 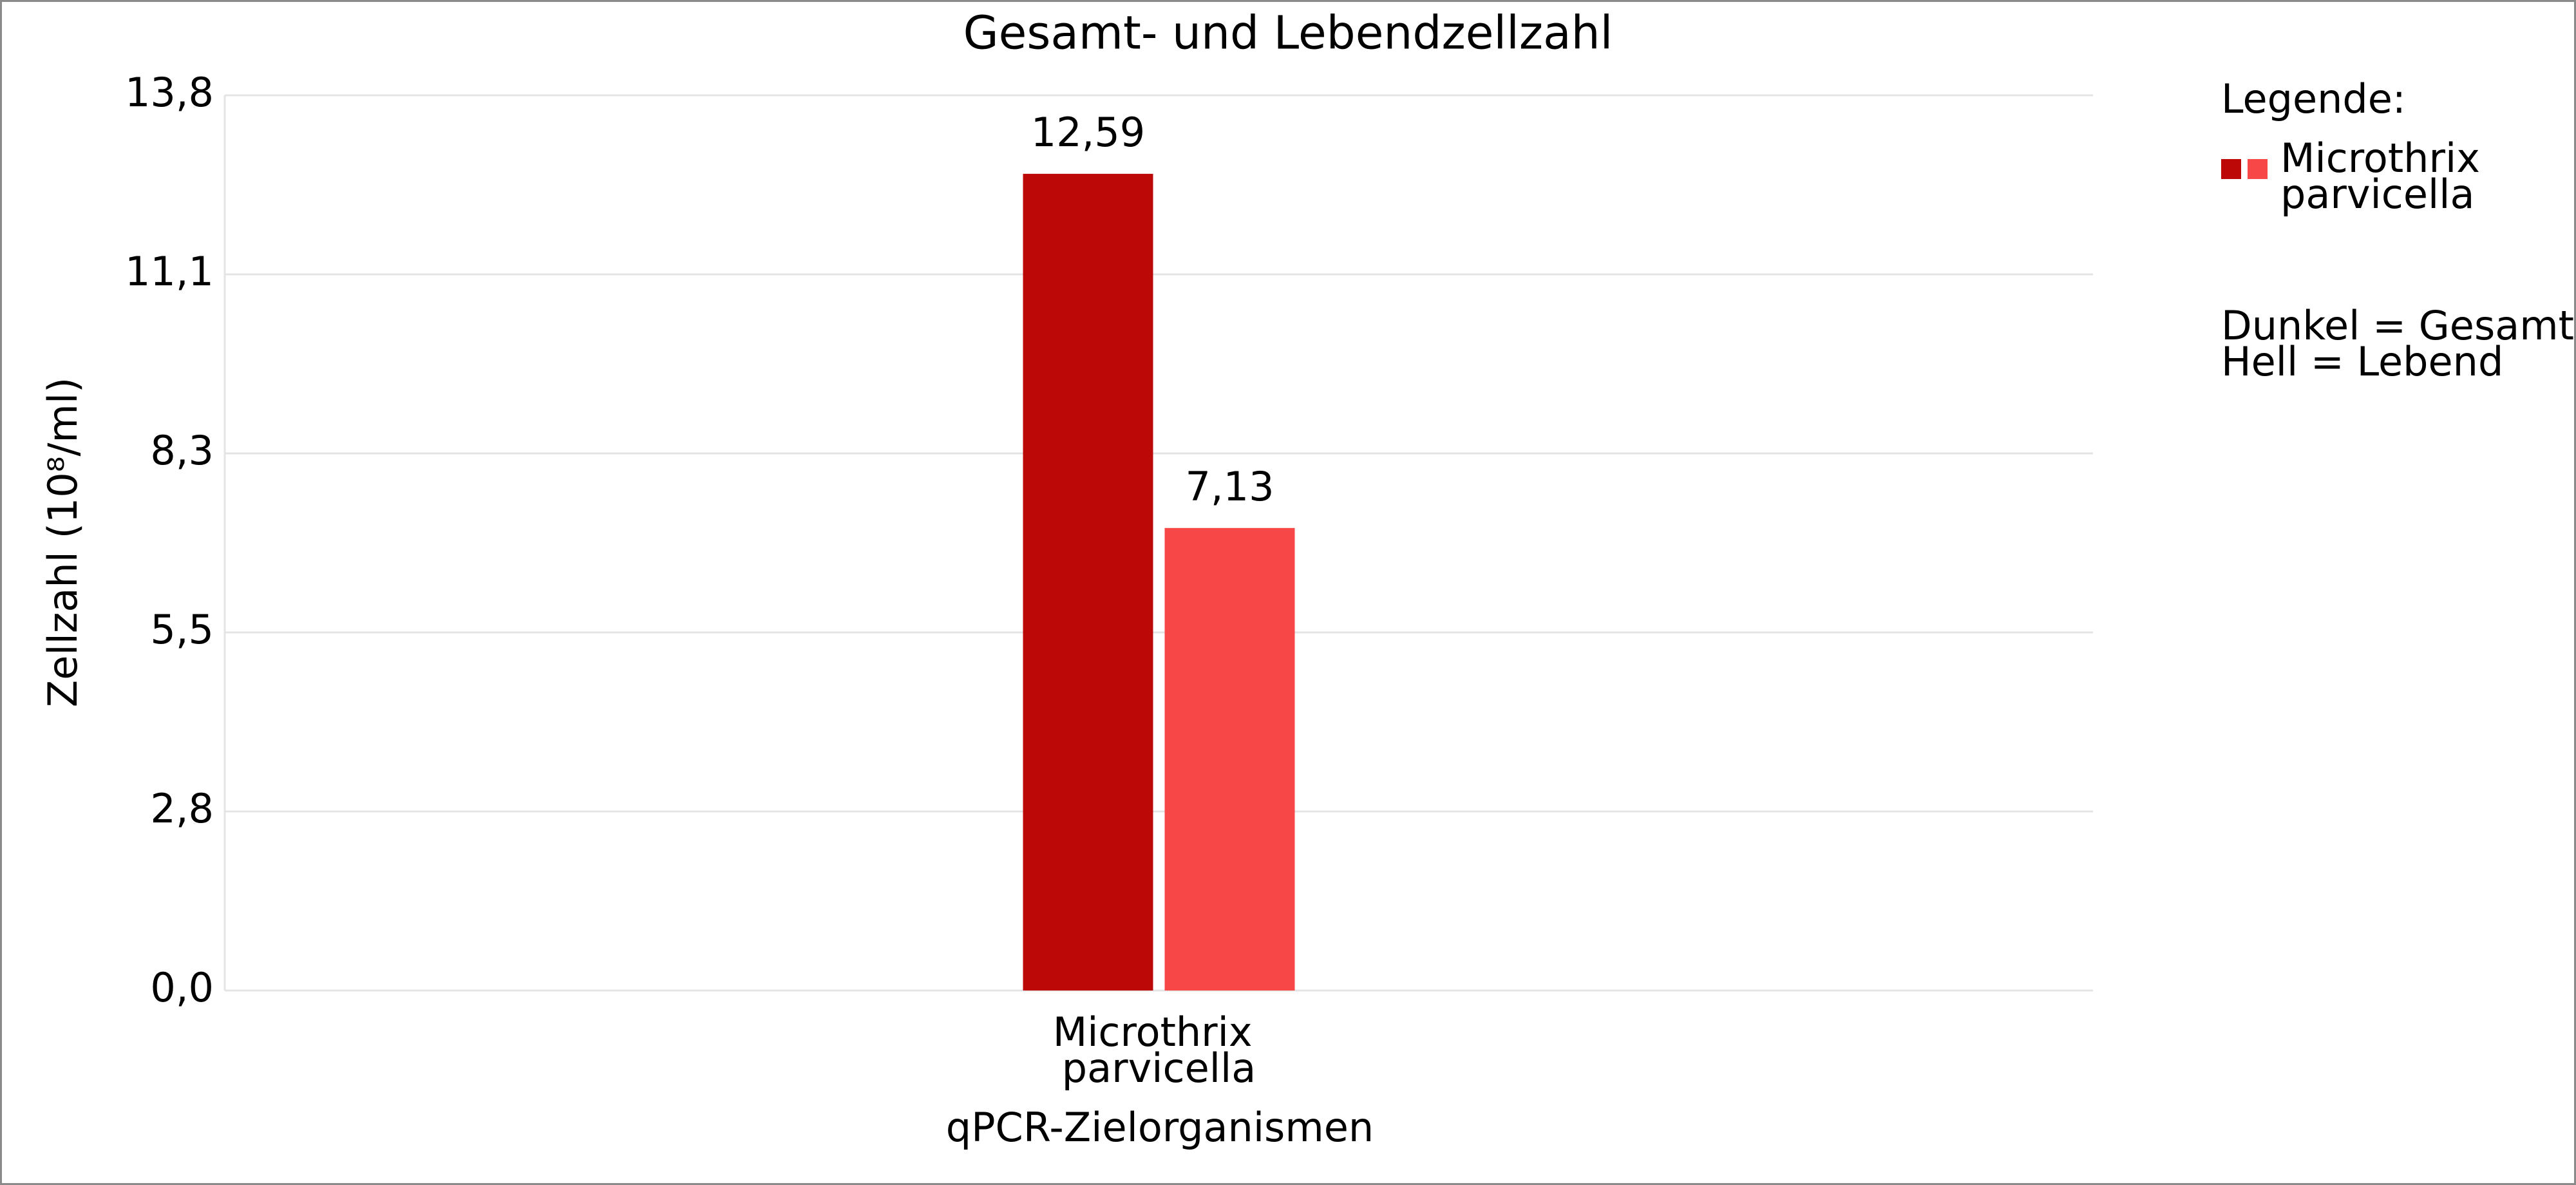 I want to click on y-tick-label: 13,8, so click(x=169, y=92).